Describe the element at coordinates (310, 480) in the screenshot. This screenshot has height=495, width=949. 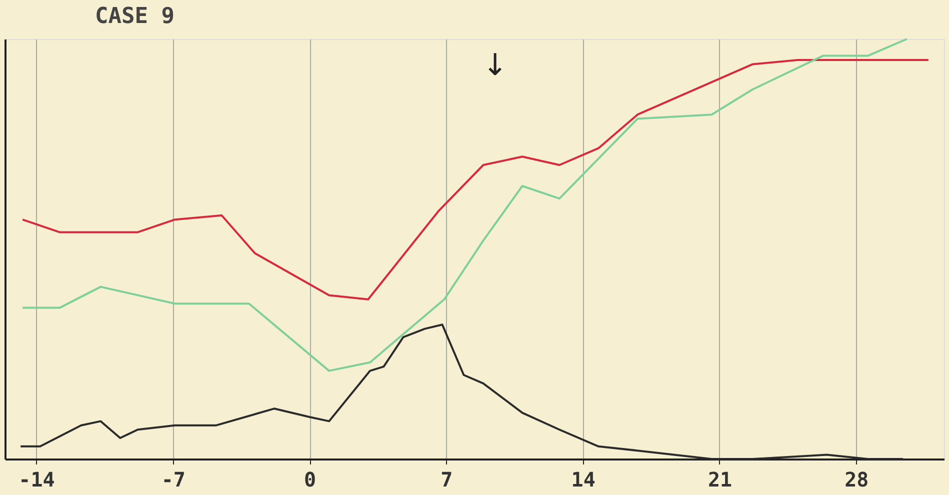
I see `x-tick-label: 0` at that location.